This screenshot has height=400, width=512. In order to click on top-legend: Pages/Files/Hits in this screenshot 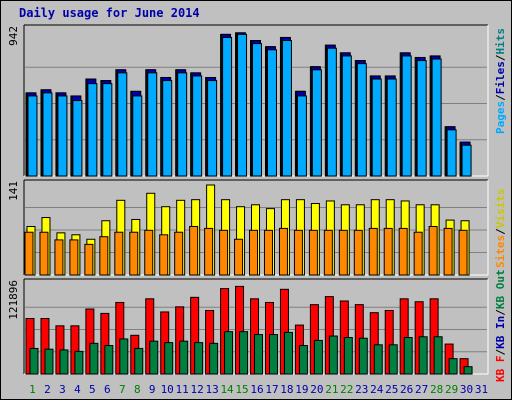, I will do `click(500, 81)`.